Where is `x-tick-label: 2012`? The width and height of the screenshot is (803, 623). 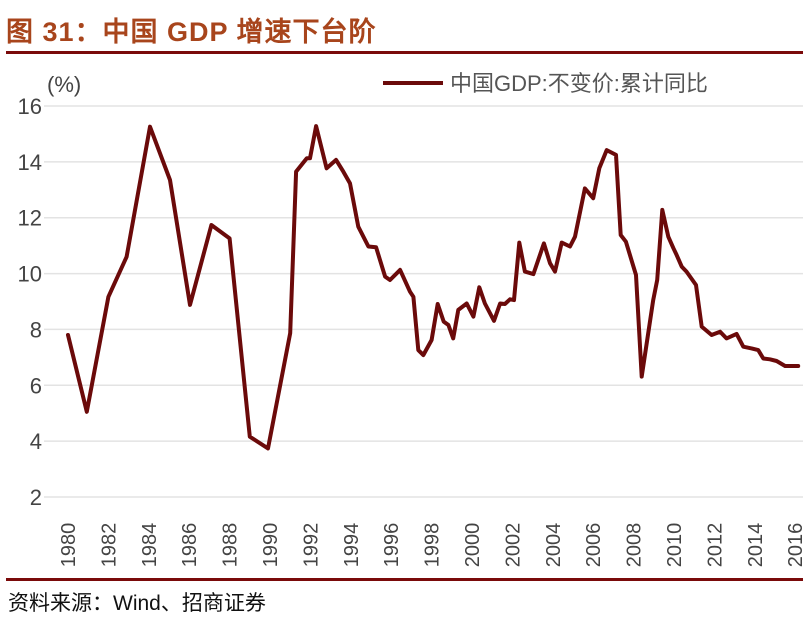 x-tick-label: 2012 is located at coordinates (715, 545).